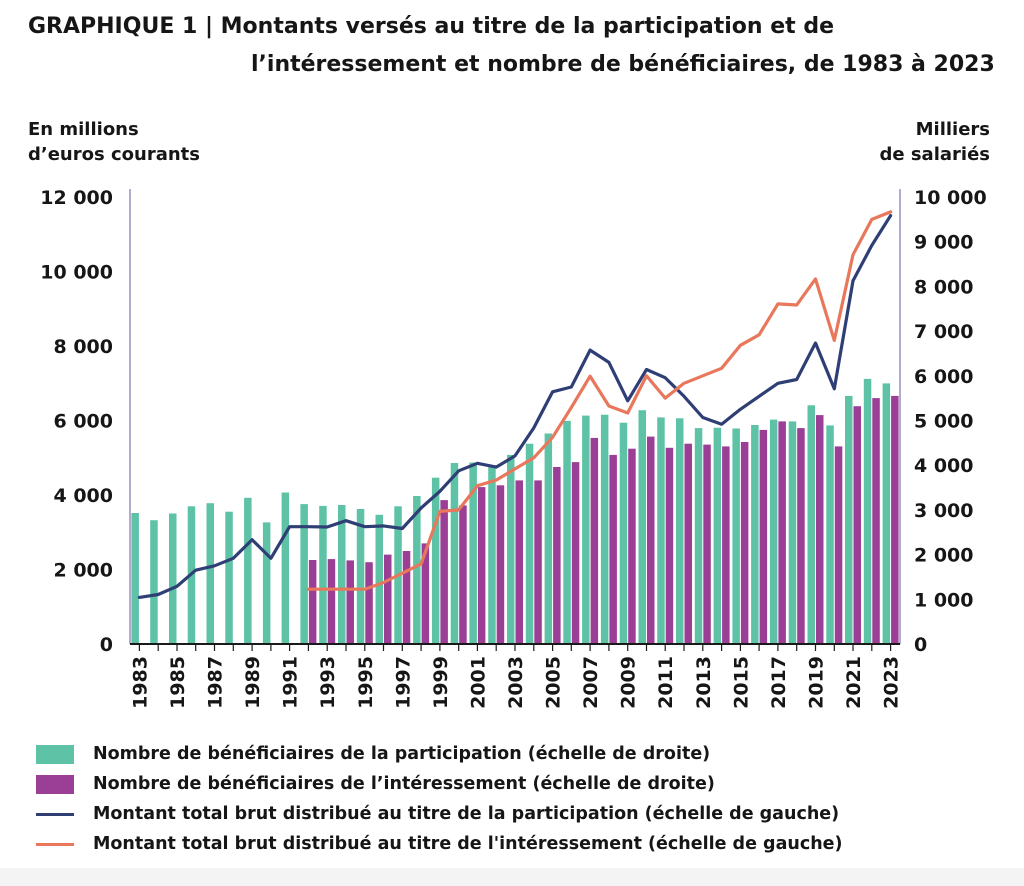 The image size is (1024, 886). I want to click on x-tick-label: 1993, so click(328, 682).